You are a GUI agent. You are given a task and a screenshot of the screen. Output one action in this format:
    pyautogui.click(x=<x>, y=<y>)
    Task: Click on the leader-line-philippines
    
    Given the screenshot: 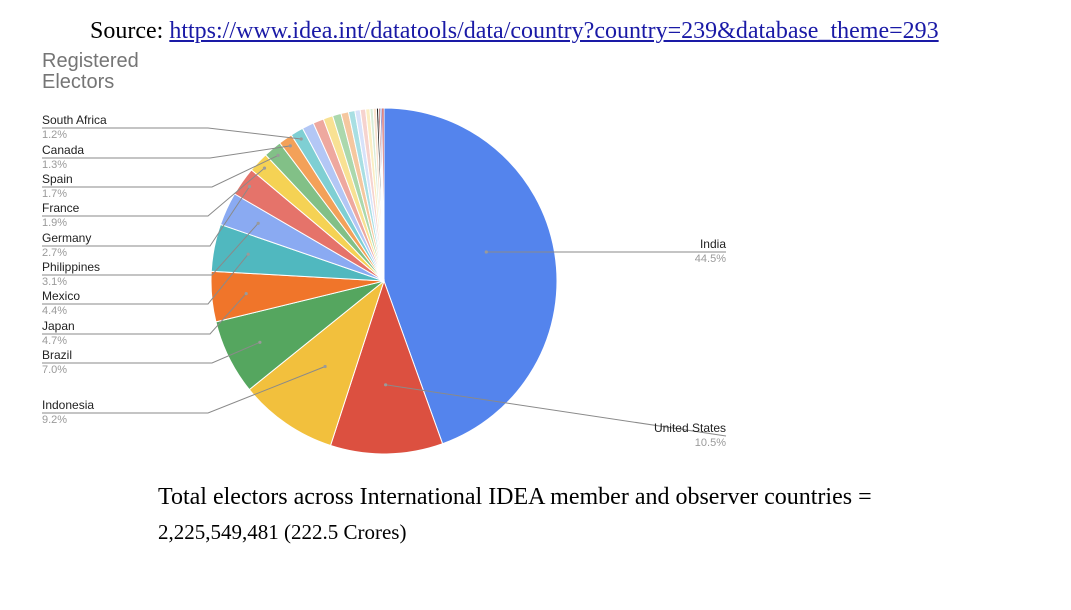 What is the action you would take?
    pyautogui.click(x=150, y=249)
    